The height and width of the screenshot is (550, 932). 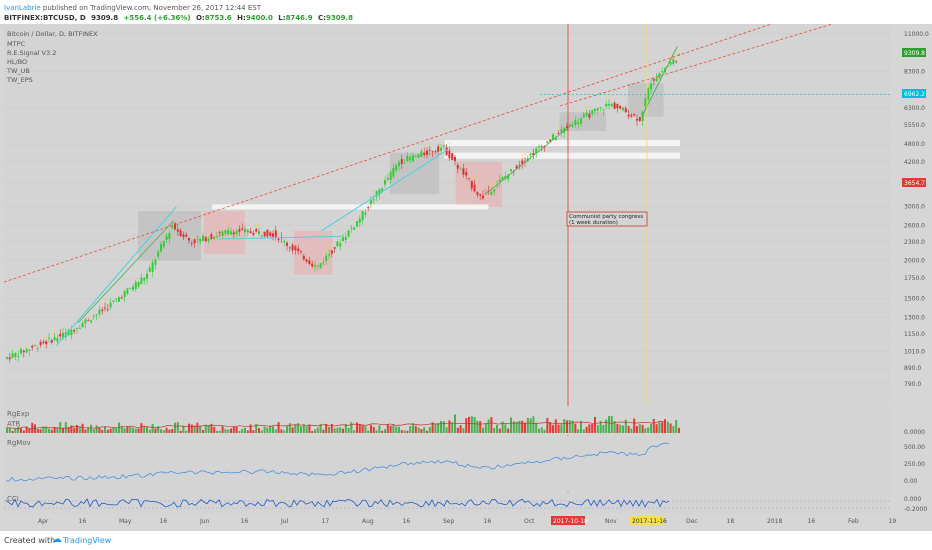 What do you see at coordinates (914, 447) in the screenshot?
I see `mov-tick-500: 500.00` at bounding box center [914, 447].